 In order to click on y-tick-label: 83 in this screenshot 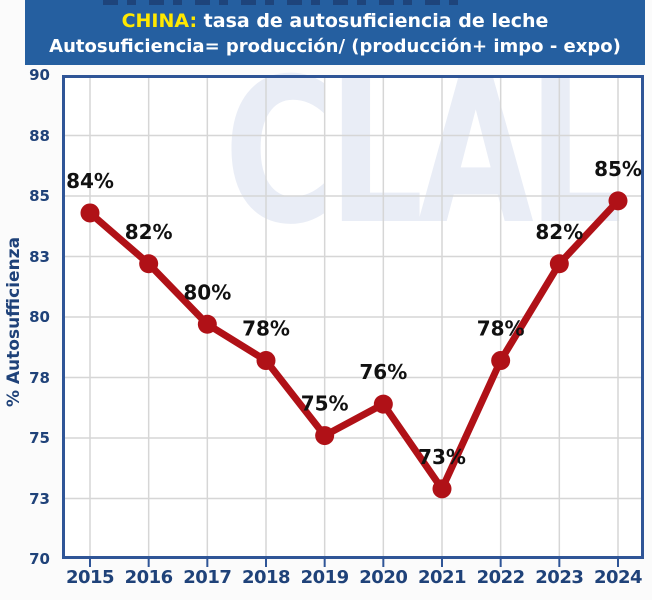, I will do `click(39, 256)`.